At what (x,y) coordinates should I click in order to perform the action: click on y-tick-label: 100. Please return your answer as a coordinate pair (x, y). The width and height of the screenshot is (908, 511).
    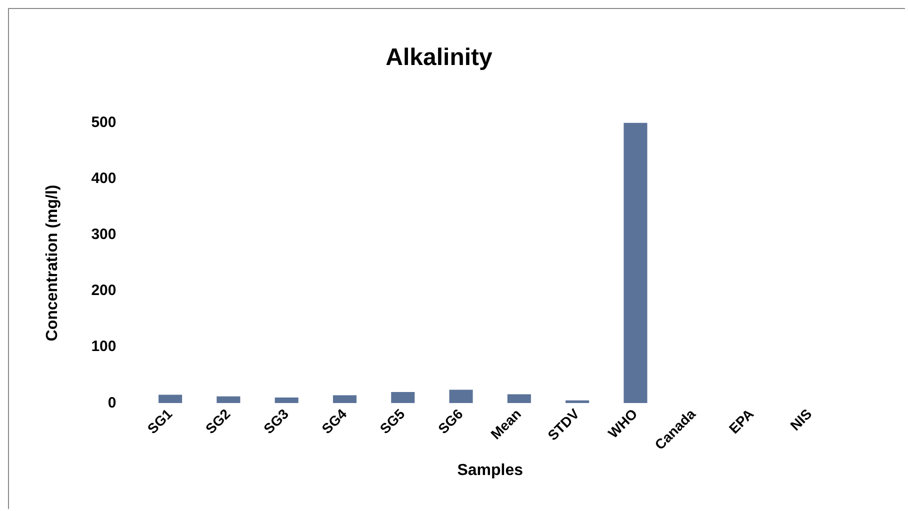
    Looking at the image, I should click on (103, 347).